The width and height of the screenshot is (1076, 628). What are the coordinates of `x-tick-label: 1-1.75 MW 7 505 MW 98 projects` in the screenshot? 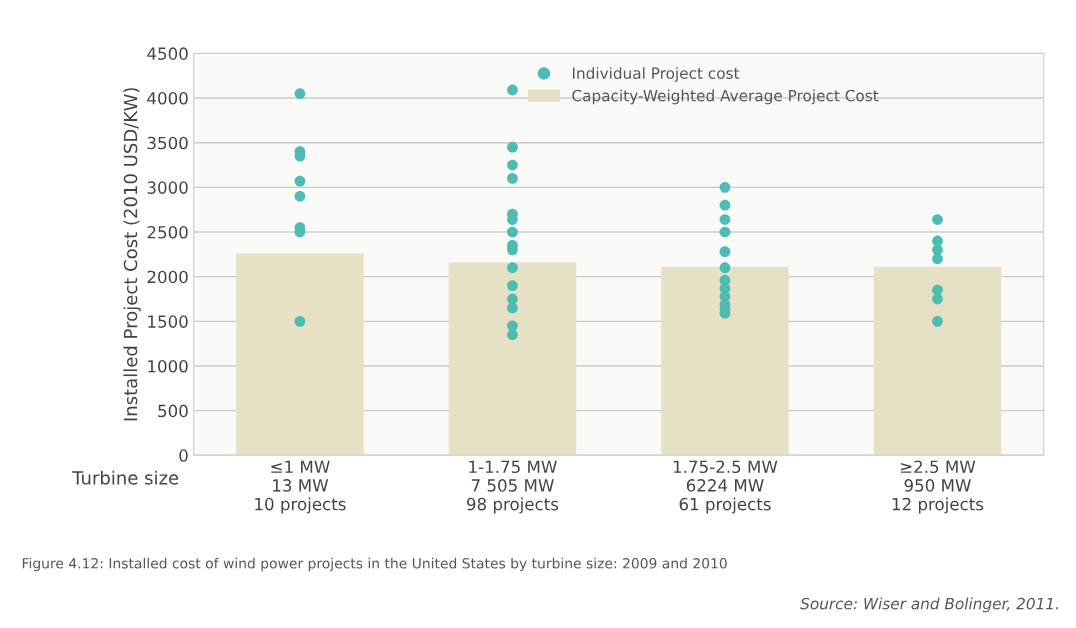 It's located at (512, 487).